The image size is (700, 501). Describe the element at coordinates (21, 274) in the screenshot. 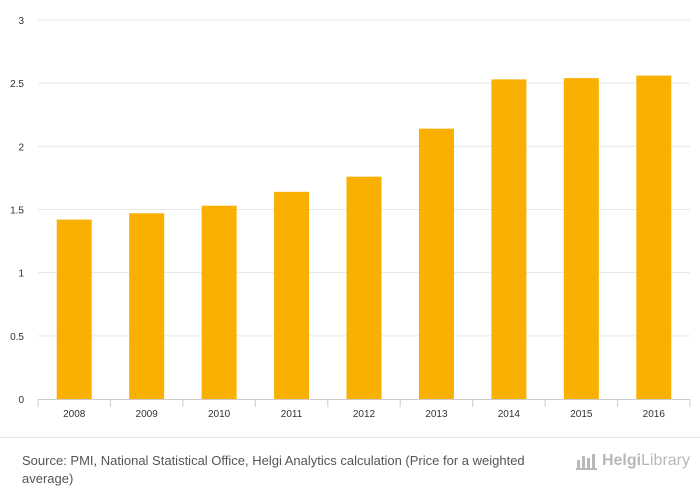

I see `y-tick-label: 1` at that location.